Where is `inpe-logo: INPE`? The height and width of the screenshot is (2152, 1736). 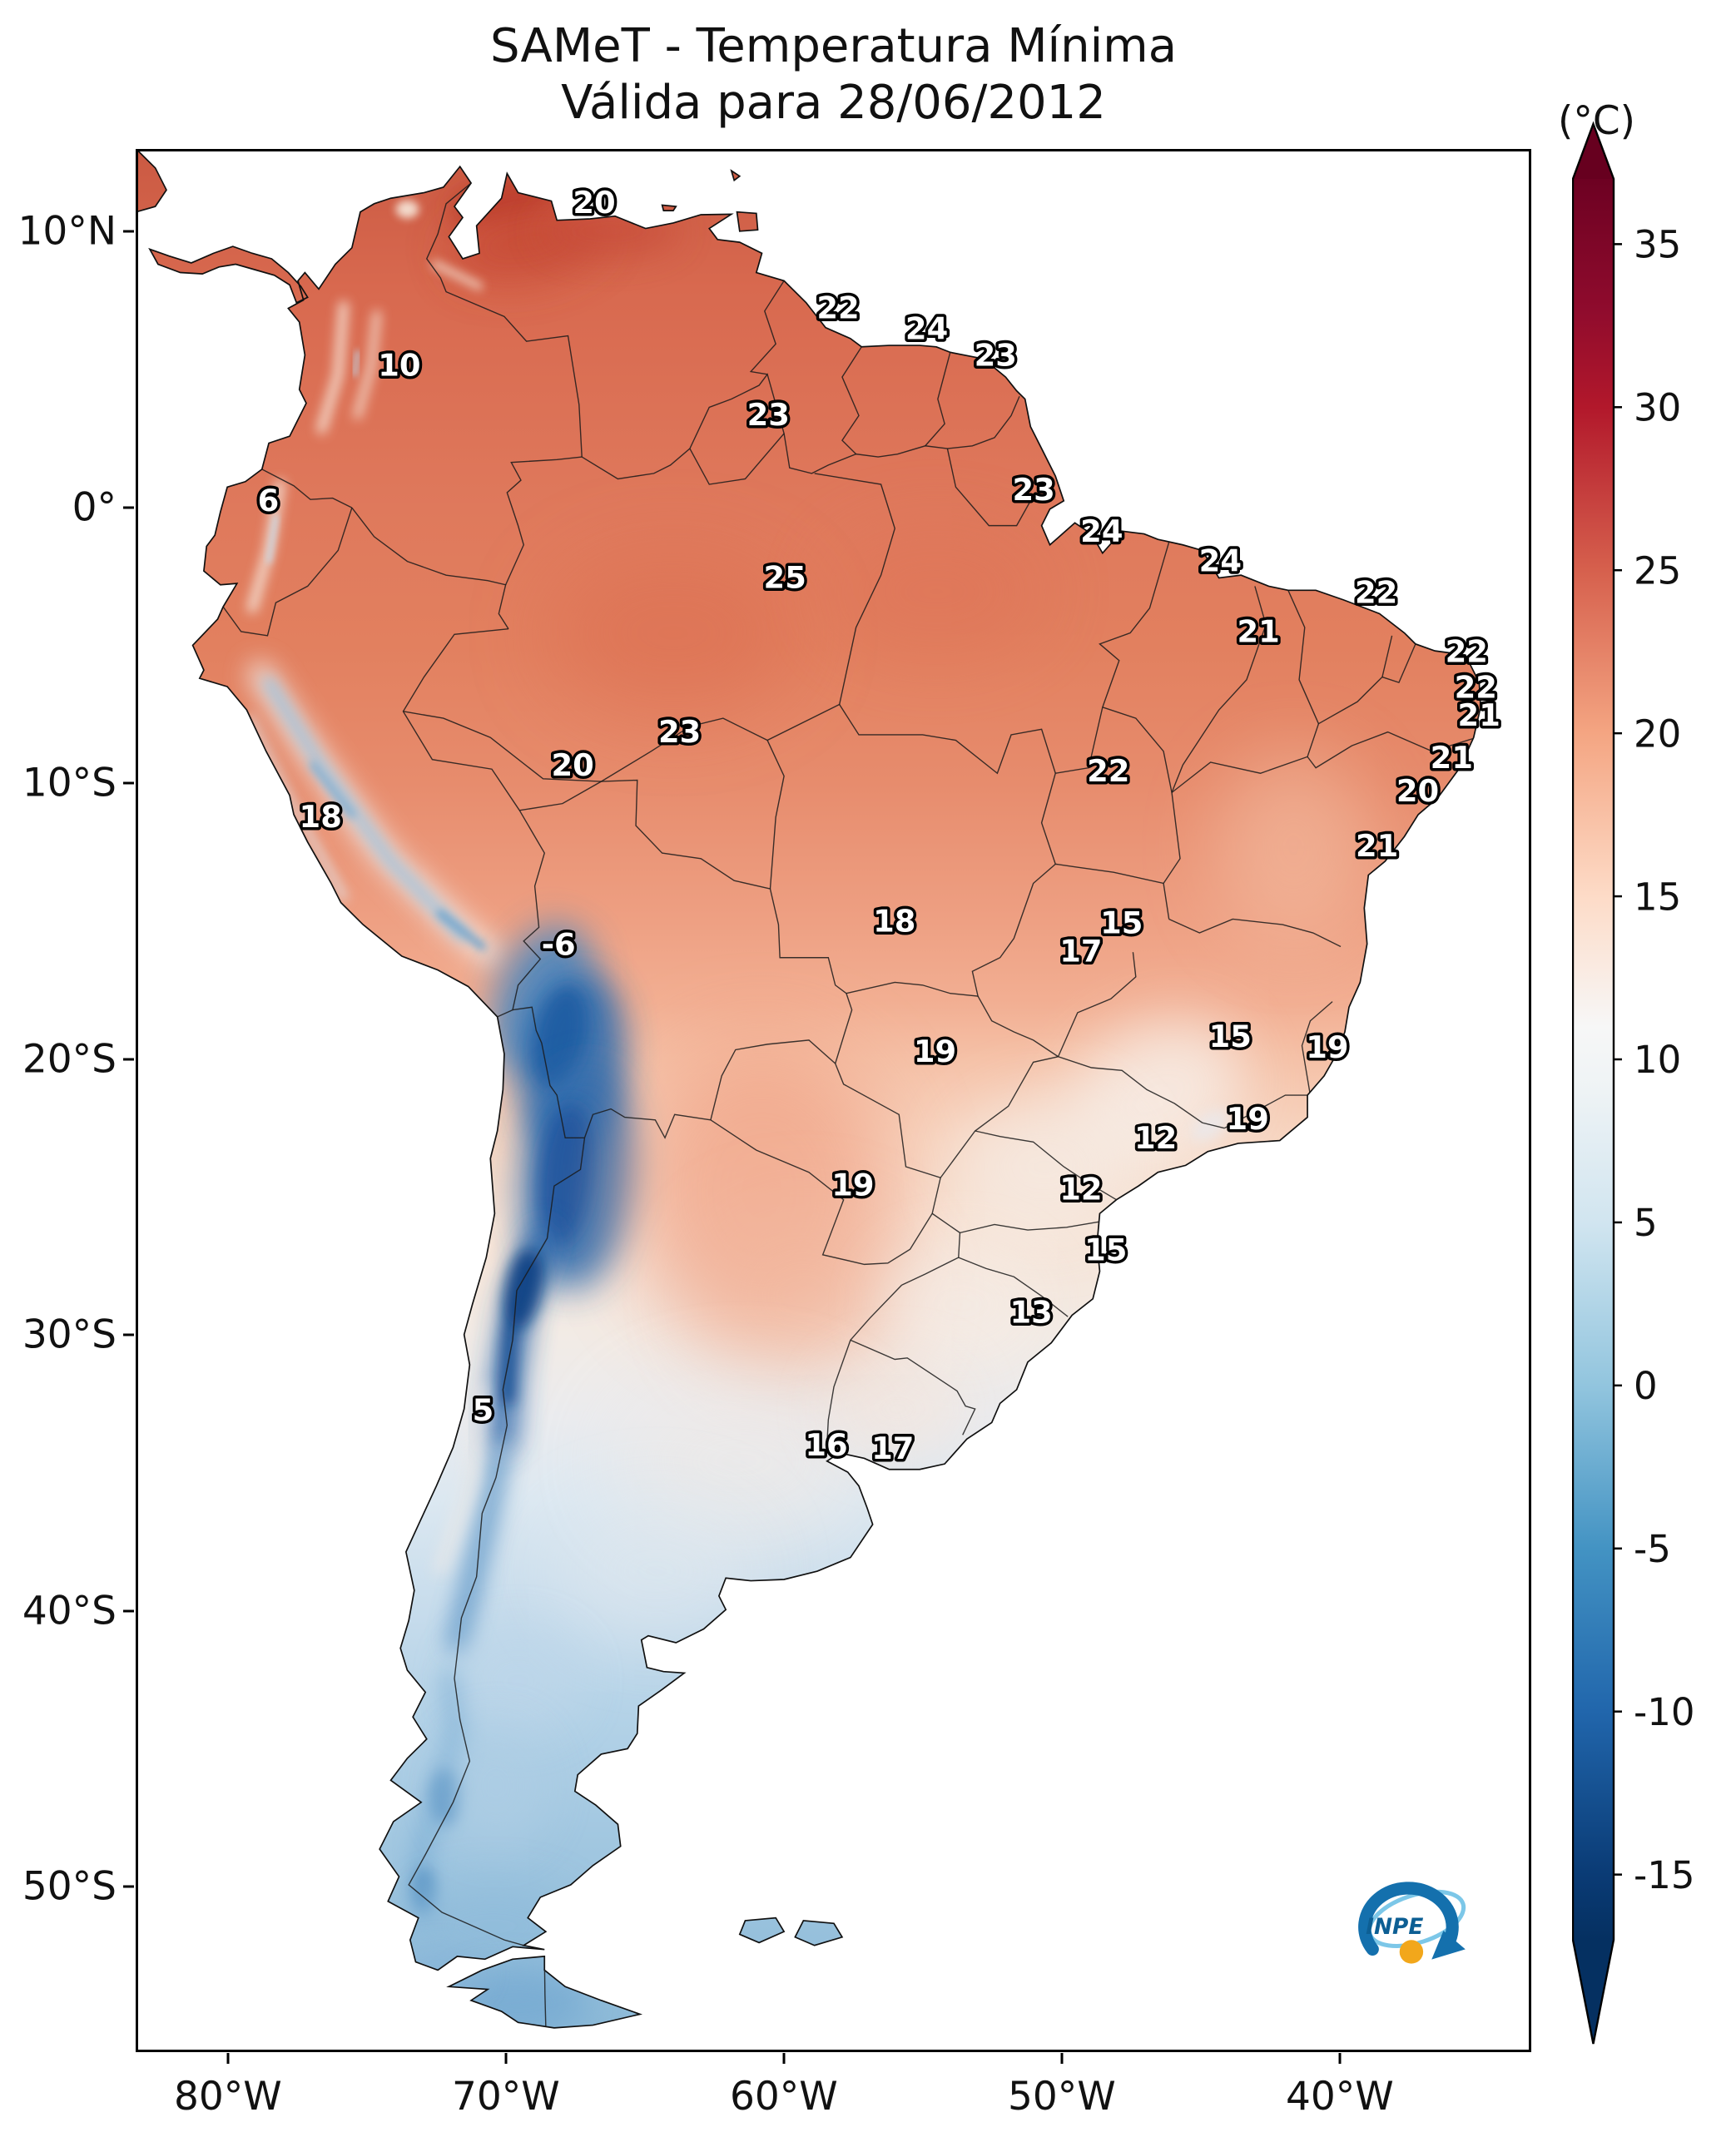
inpe-logo: INPE is located at coordinates (1412, 1923).